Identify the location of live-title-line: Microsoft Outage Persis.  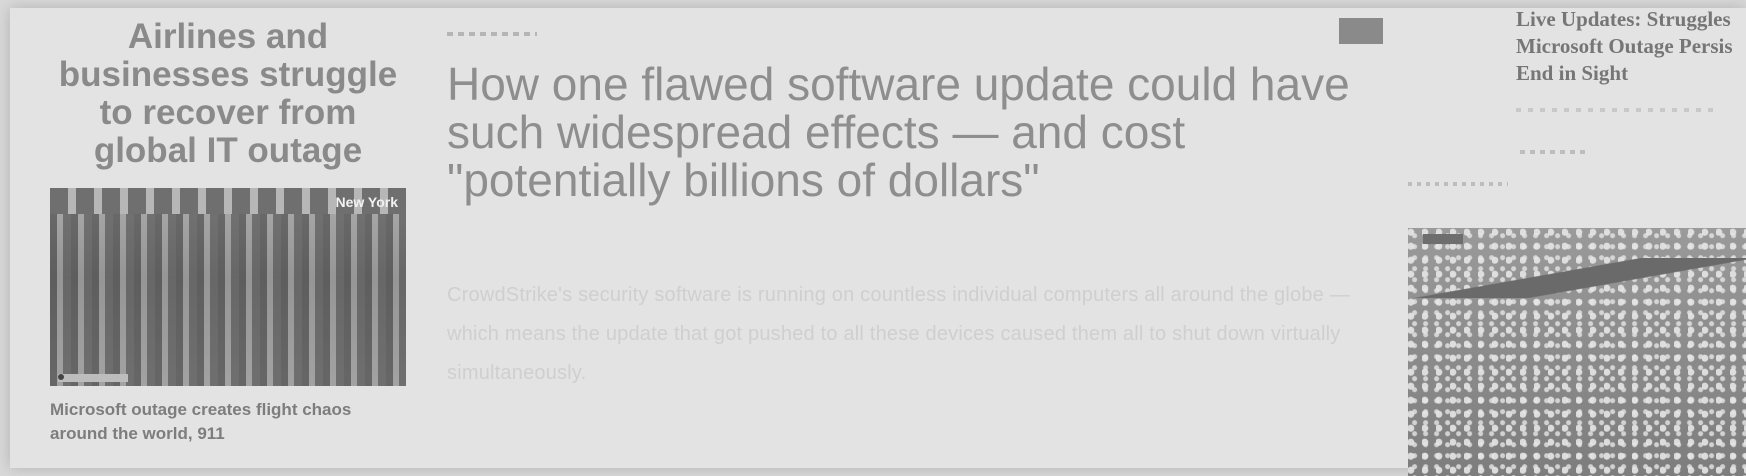
(1624, 46).